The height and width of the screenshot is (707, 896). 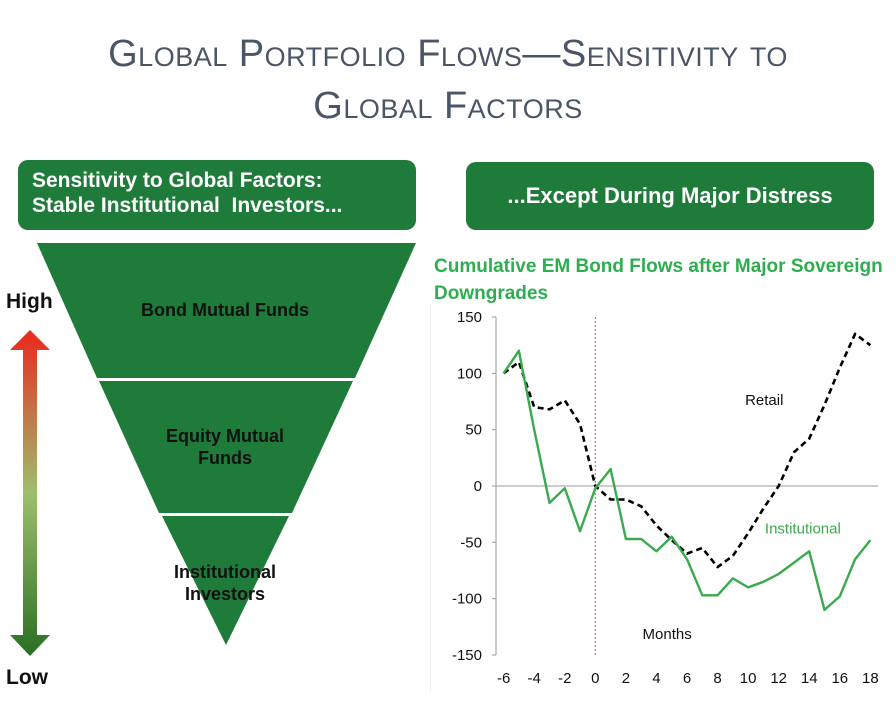 What do you see at coordinates (748, 678) in the screenshot?
I see `x-tick-label: 10` at bounding box center [748, 678].